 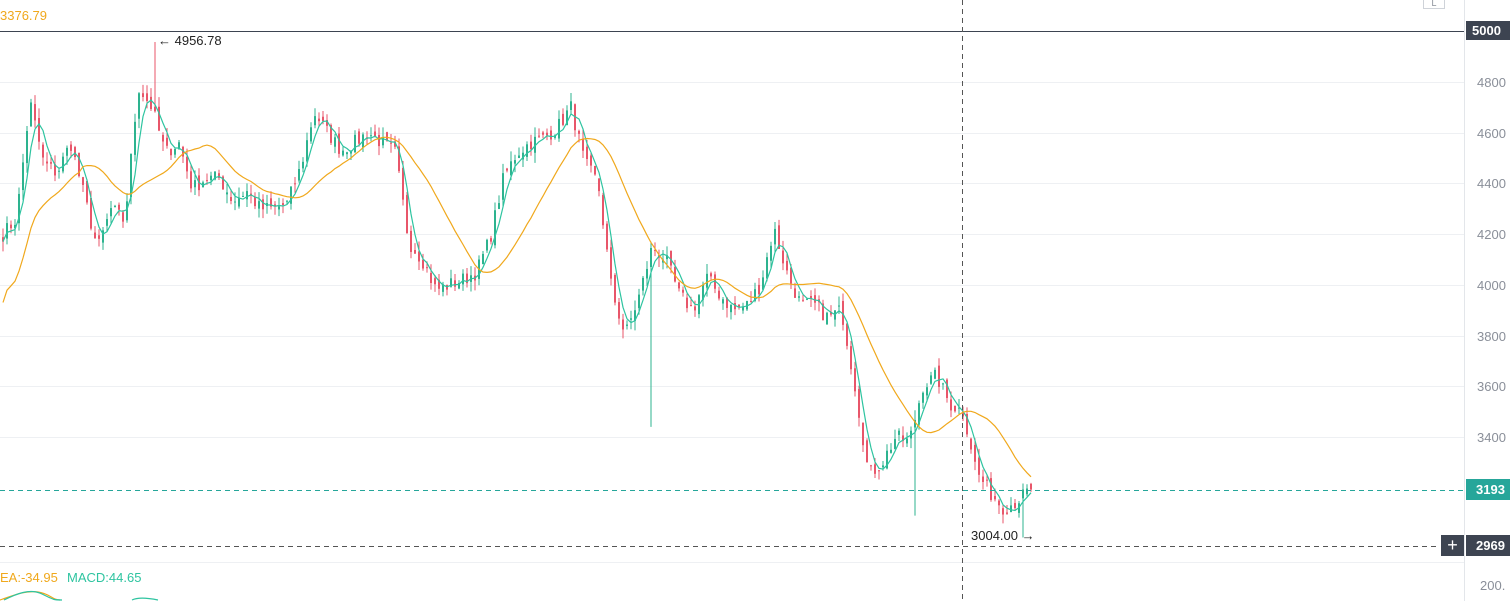 What do you see at coordinates (29, 577) in the screenshot?
I see `indicator-dea-label: EA:-34.95` at bounding box center [29, 577].